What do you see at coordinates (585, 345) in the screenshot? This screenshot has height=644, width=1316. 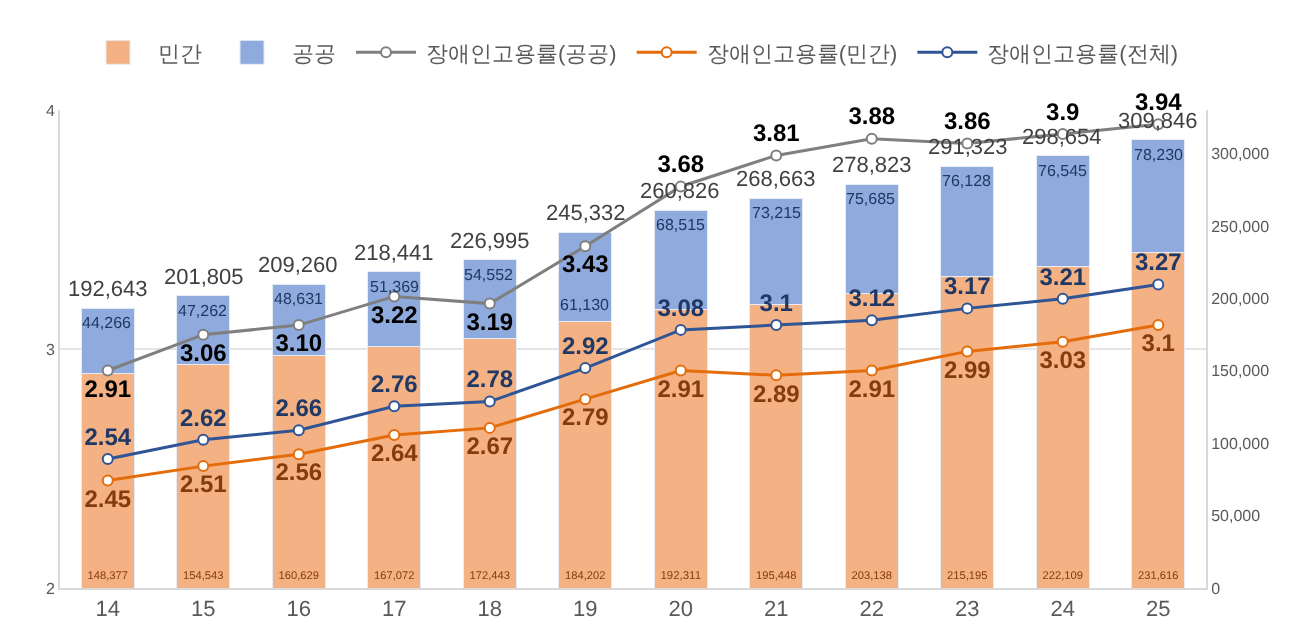 I see `data-label: 2.92` at bounding box center [585, 345].